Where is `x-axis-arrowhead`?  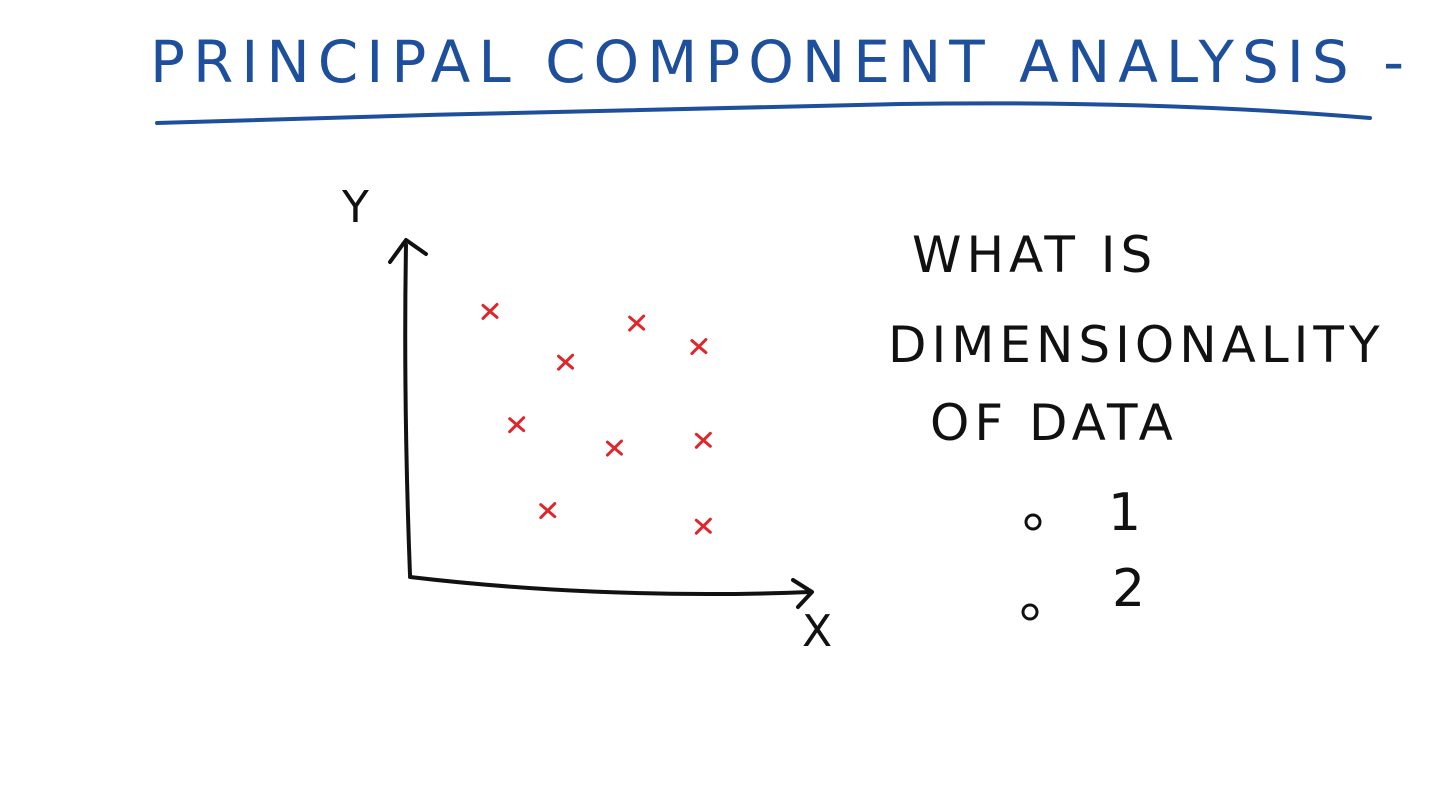 x-axis-arrowhead is located at coordinates (802, 593).